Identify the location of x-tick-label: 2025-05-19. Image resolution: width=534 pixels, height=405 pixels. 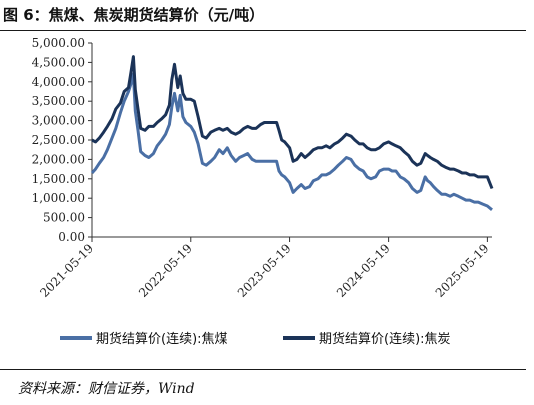
(462, 270).